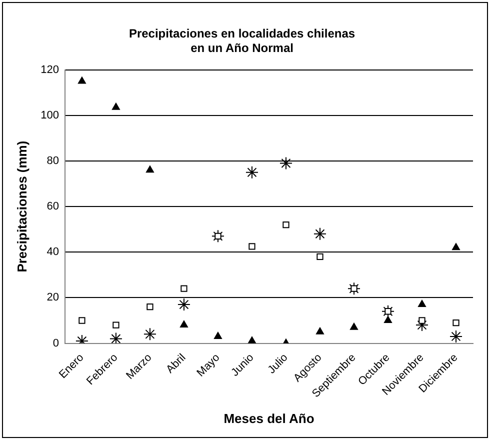 This screenshot has height=441, width=492. What do you see at coordinates (49, 115) in the screenshot?
I see `y-tick-label: 100` at bounding box center [49, 115].